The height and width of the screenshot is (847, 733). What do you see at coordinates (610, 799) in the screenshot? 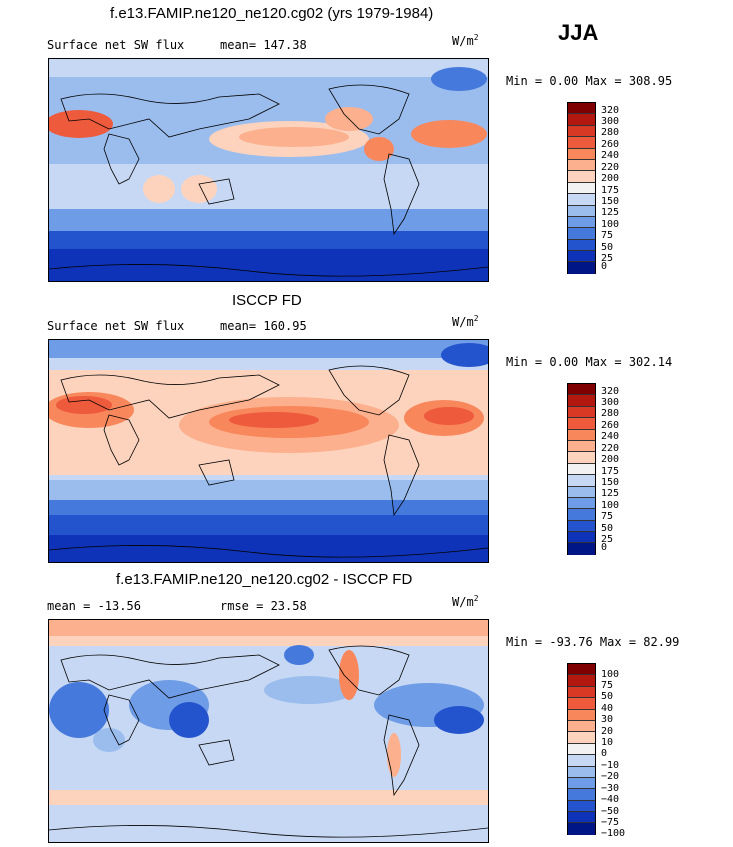
I see `panel3-tick: −40` at bounding box center [610, 799].